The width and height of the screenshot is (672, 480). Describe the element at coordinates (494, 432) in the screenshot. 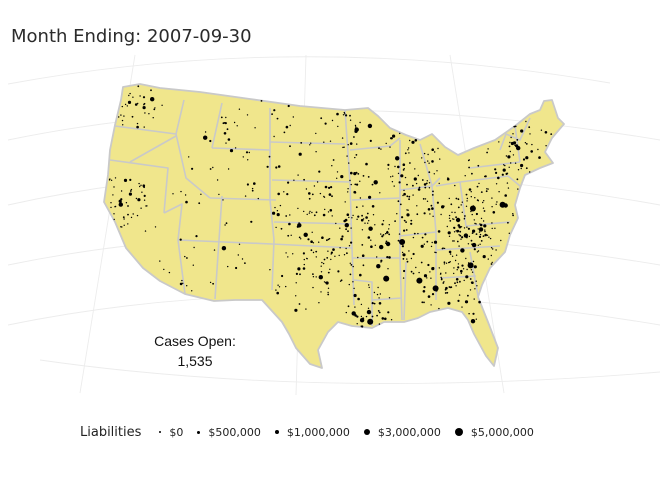

I see `legend-item: $5,000,000` at that location.